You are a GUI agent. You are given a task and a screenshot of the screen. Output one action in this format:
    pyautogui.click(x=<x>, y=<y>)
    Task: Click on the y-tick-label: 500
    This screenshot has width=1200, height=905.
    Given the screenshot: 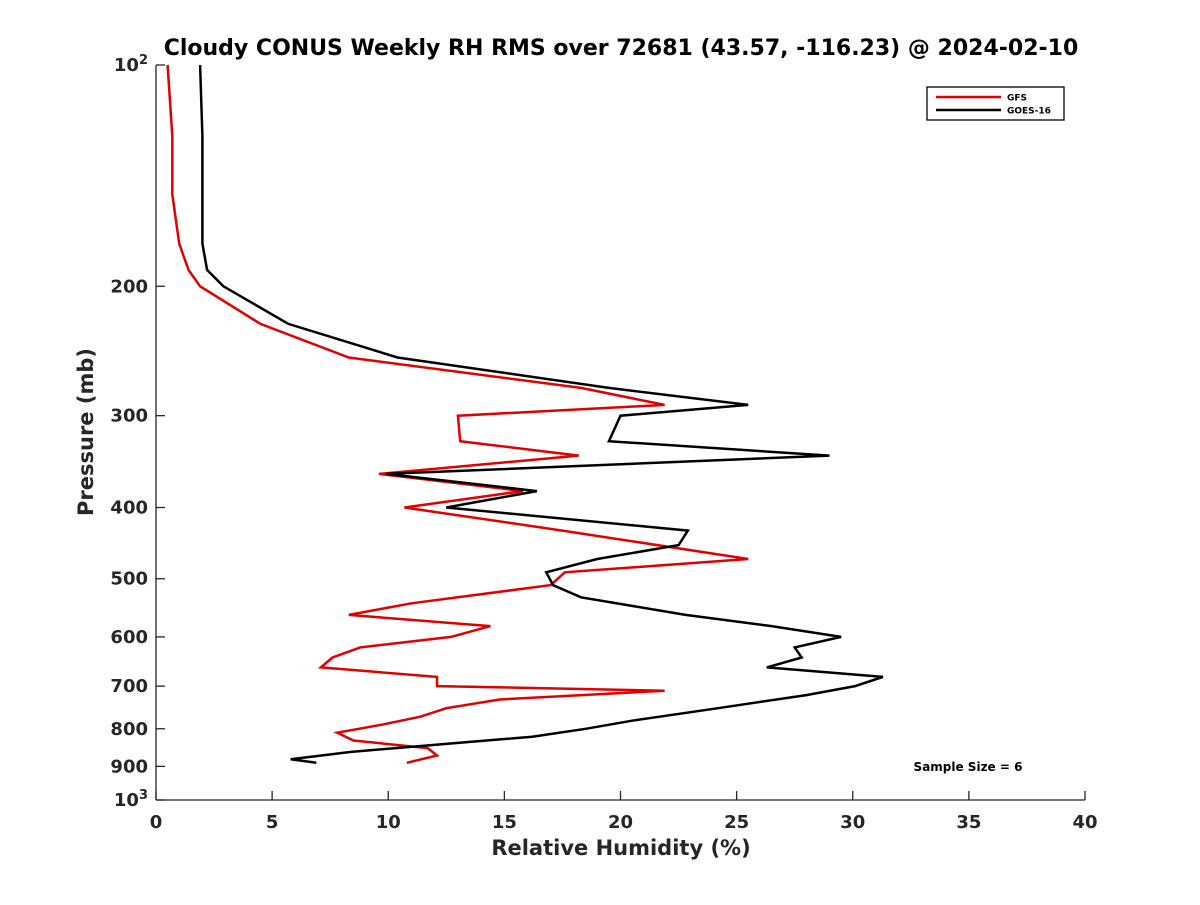 What is the action you would take?
    pyautogui.click(x=129, y=579)
    